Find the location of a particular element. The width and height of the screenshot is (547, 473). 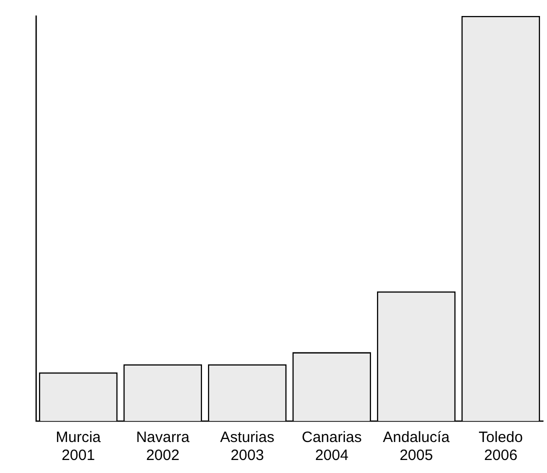

x-tick-label: Andalucía 2005 is located at coordinates (416, 446).